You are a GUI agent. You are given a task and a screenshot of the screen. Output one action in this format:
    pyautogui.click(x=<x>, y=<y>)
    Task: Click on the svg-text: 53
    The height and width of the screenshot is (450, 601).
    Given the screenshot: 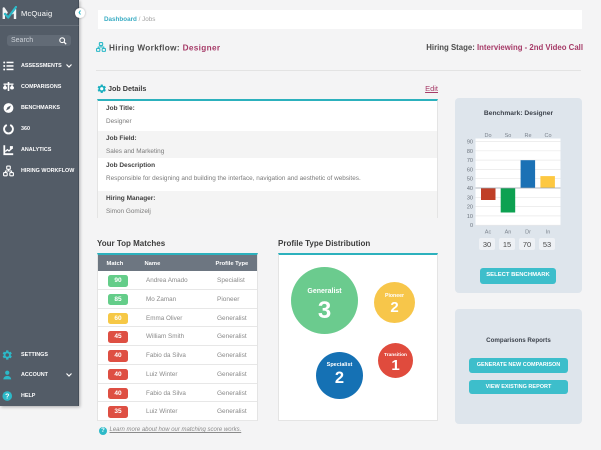 What is the action you would take?
    pyautogui.click(x=547, y=244)
    